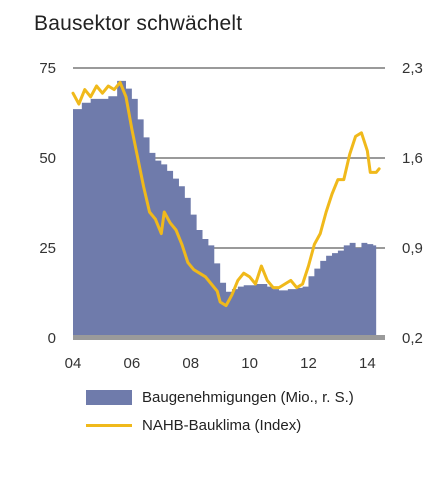 This screenshot has width=438, height=500. What do you see at coordinates (412, 158) in the screenshot?
I see `right-tick-label: 1,6` at bounding box center [412, 158].